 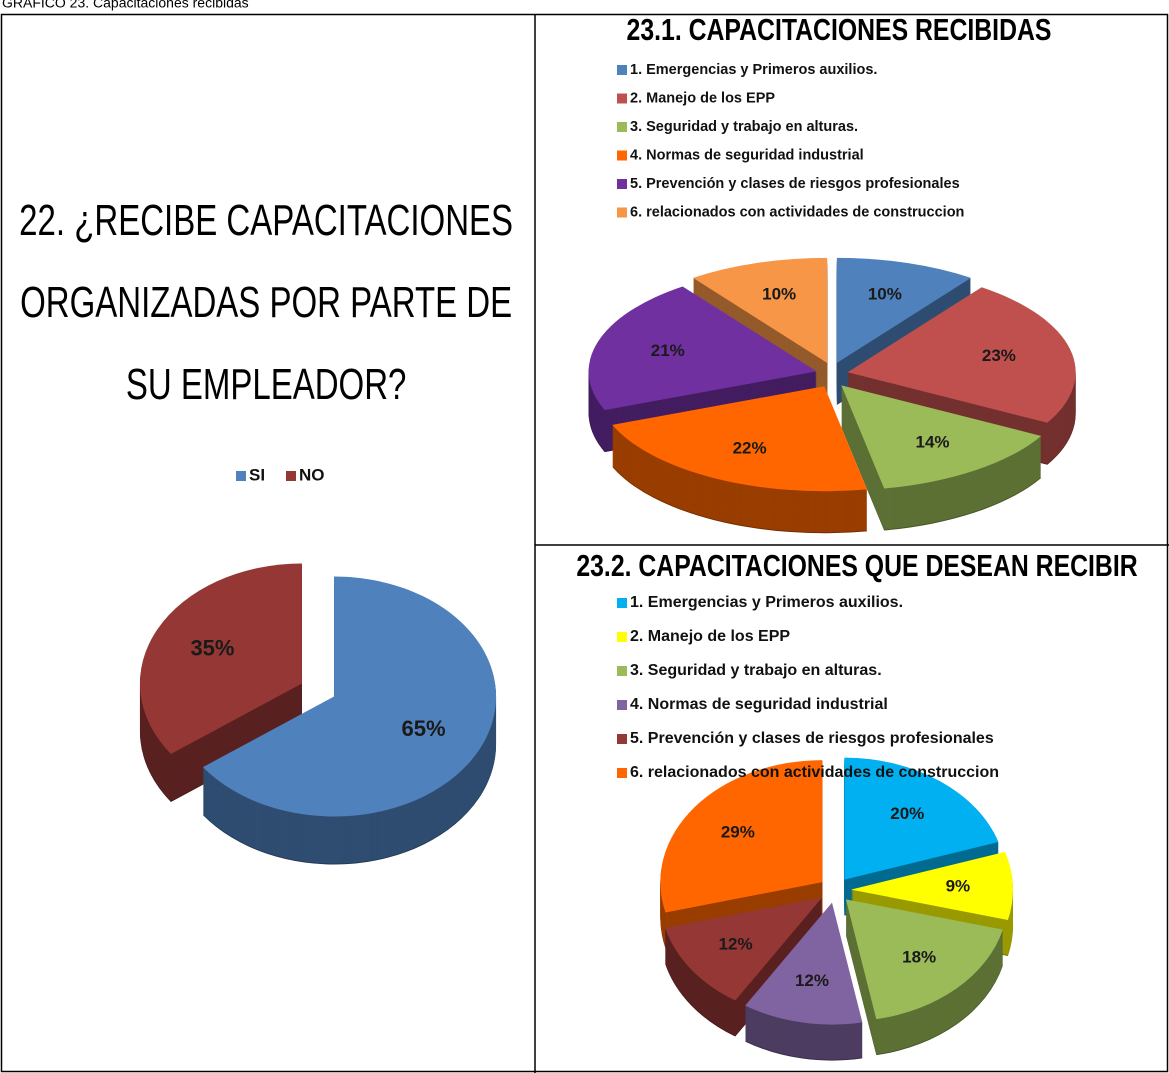 I want to click on chart-title: 23.2. CAPACITACIONES QUE DESEAN RECIBIR, so click(x=857, y=565).